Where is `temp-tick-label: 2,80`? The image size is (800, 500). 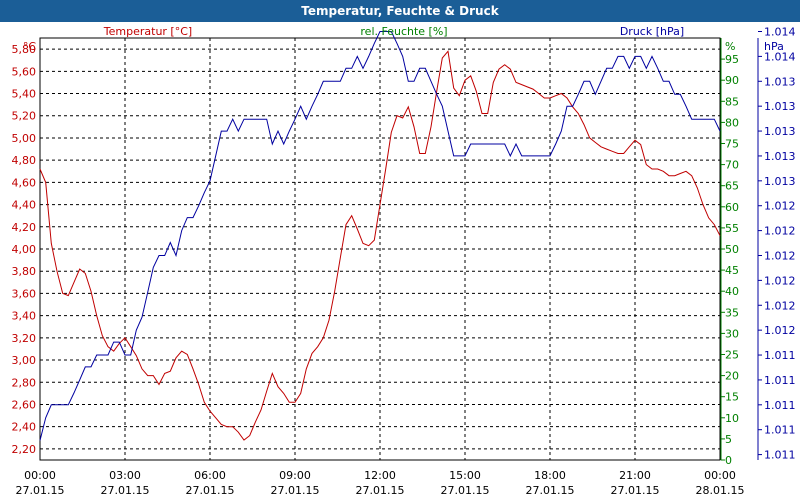
temp-tick-label: 2,80 is located at coordinates (24, 382).